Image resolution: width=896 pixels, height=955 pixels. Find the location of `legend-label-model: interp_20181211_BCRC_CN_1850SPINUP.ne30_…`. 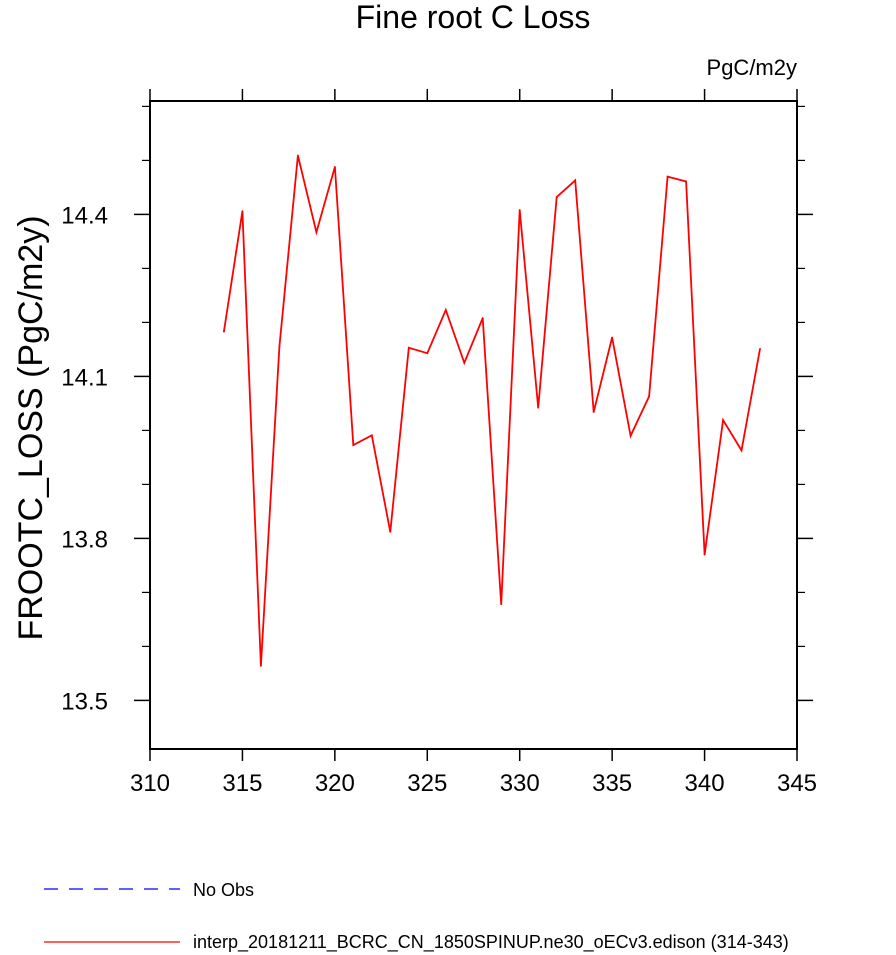

legend-label-model: interp_20181211_BCRC_CN_1850SPINUP.ne30_… is located at coordinates (491, 942).